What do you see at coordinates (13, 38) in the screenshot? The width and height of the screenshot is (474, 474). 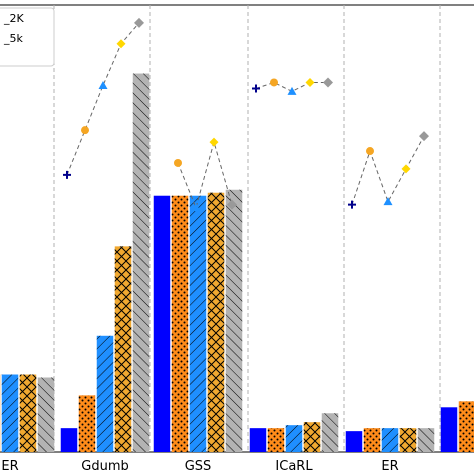 I see `legend-entry-5k: _5k` at bounding box center [13, 38].